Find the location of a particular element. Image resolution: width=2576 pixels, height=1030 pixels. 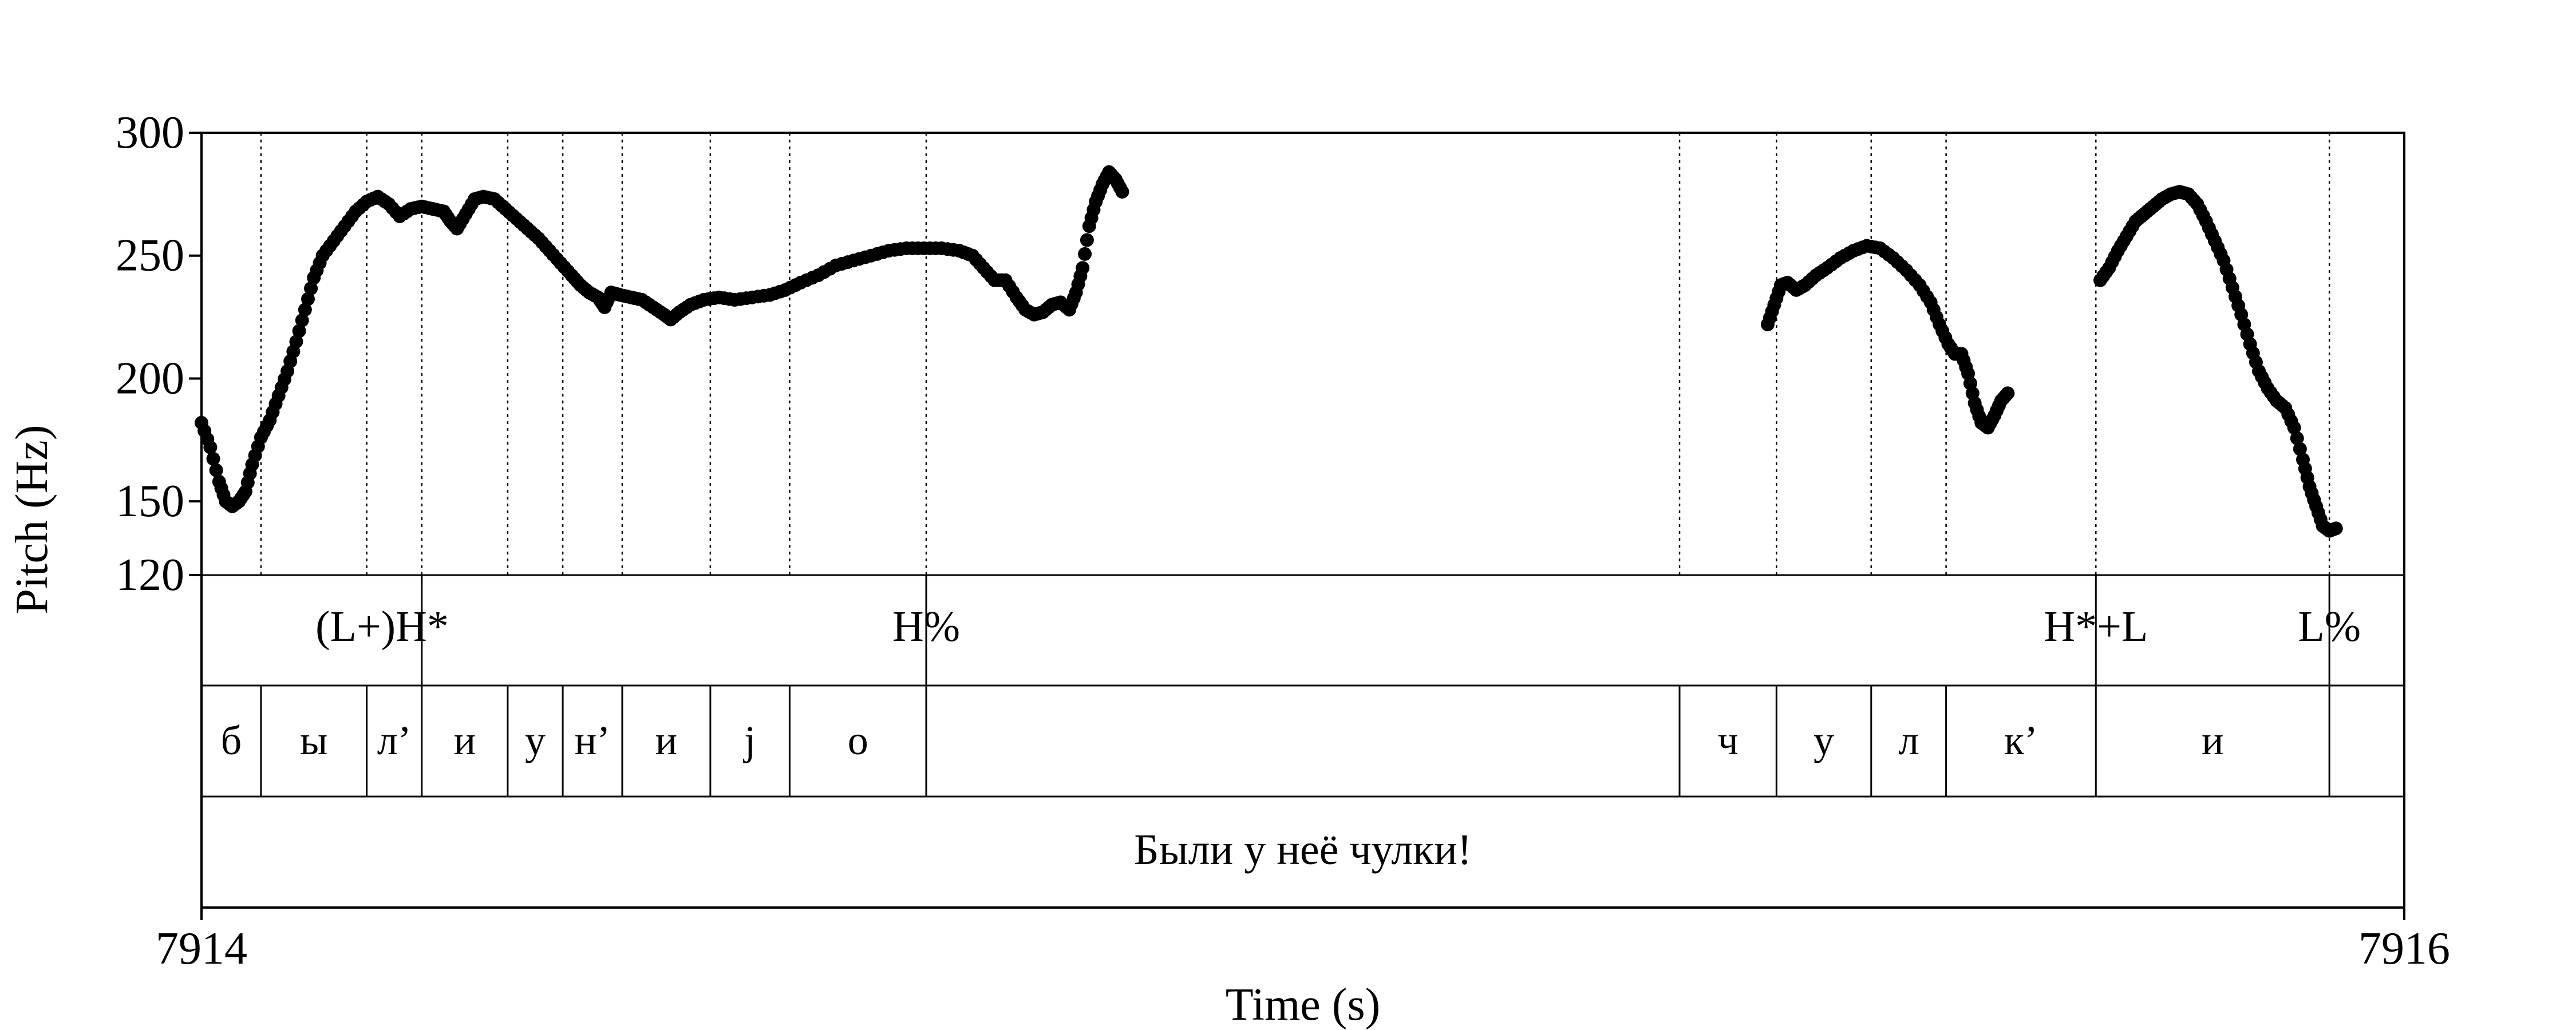

segment-label: о is located at coordinates (858, 740).